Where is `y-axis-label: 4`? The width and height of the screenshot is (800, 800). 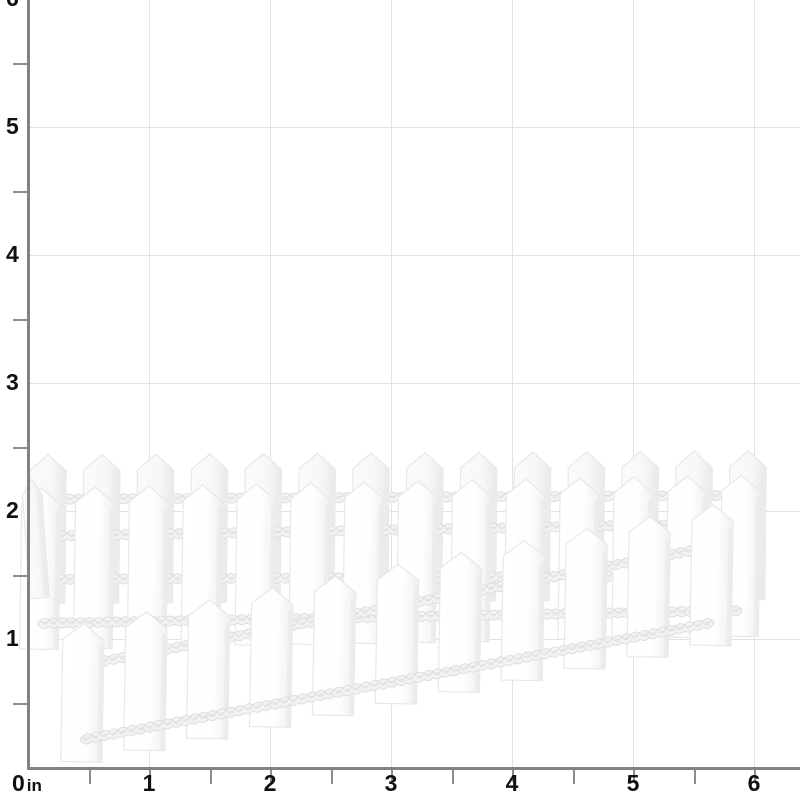 y-axis-label: 4 is located at coordinates (12, 254).